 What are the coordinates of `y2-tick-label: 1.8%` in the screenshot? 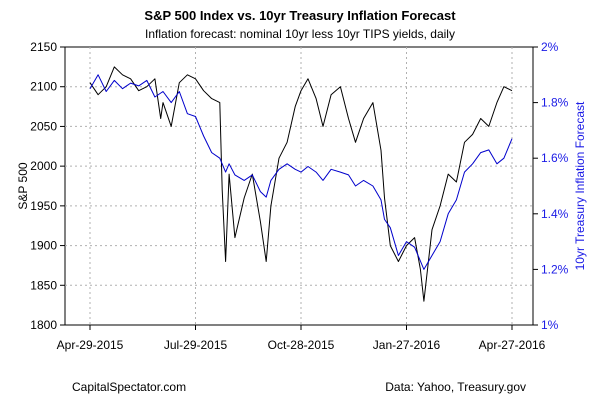 It's located at (555, 103).